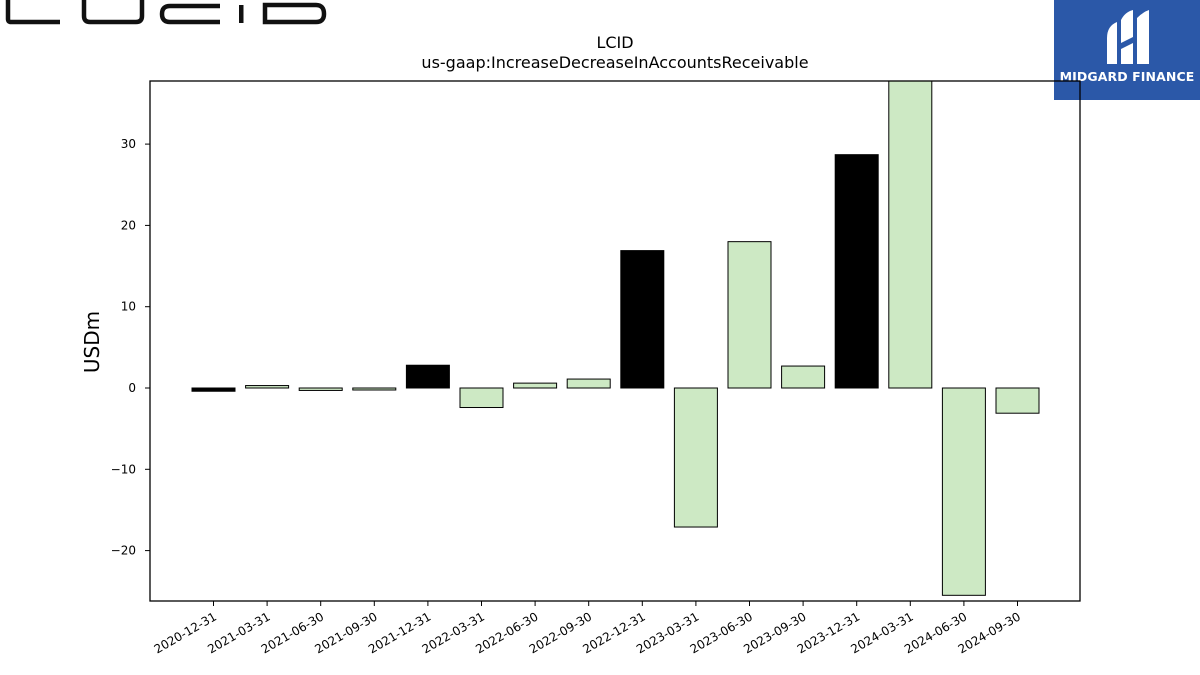  What do you see at coordinates (123, 469) in the screenshot?
I see `y-tick-label: −10` at bounding box center [123, 469].